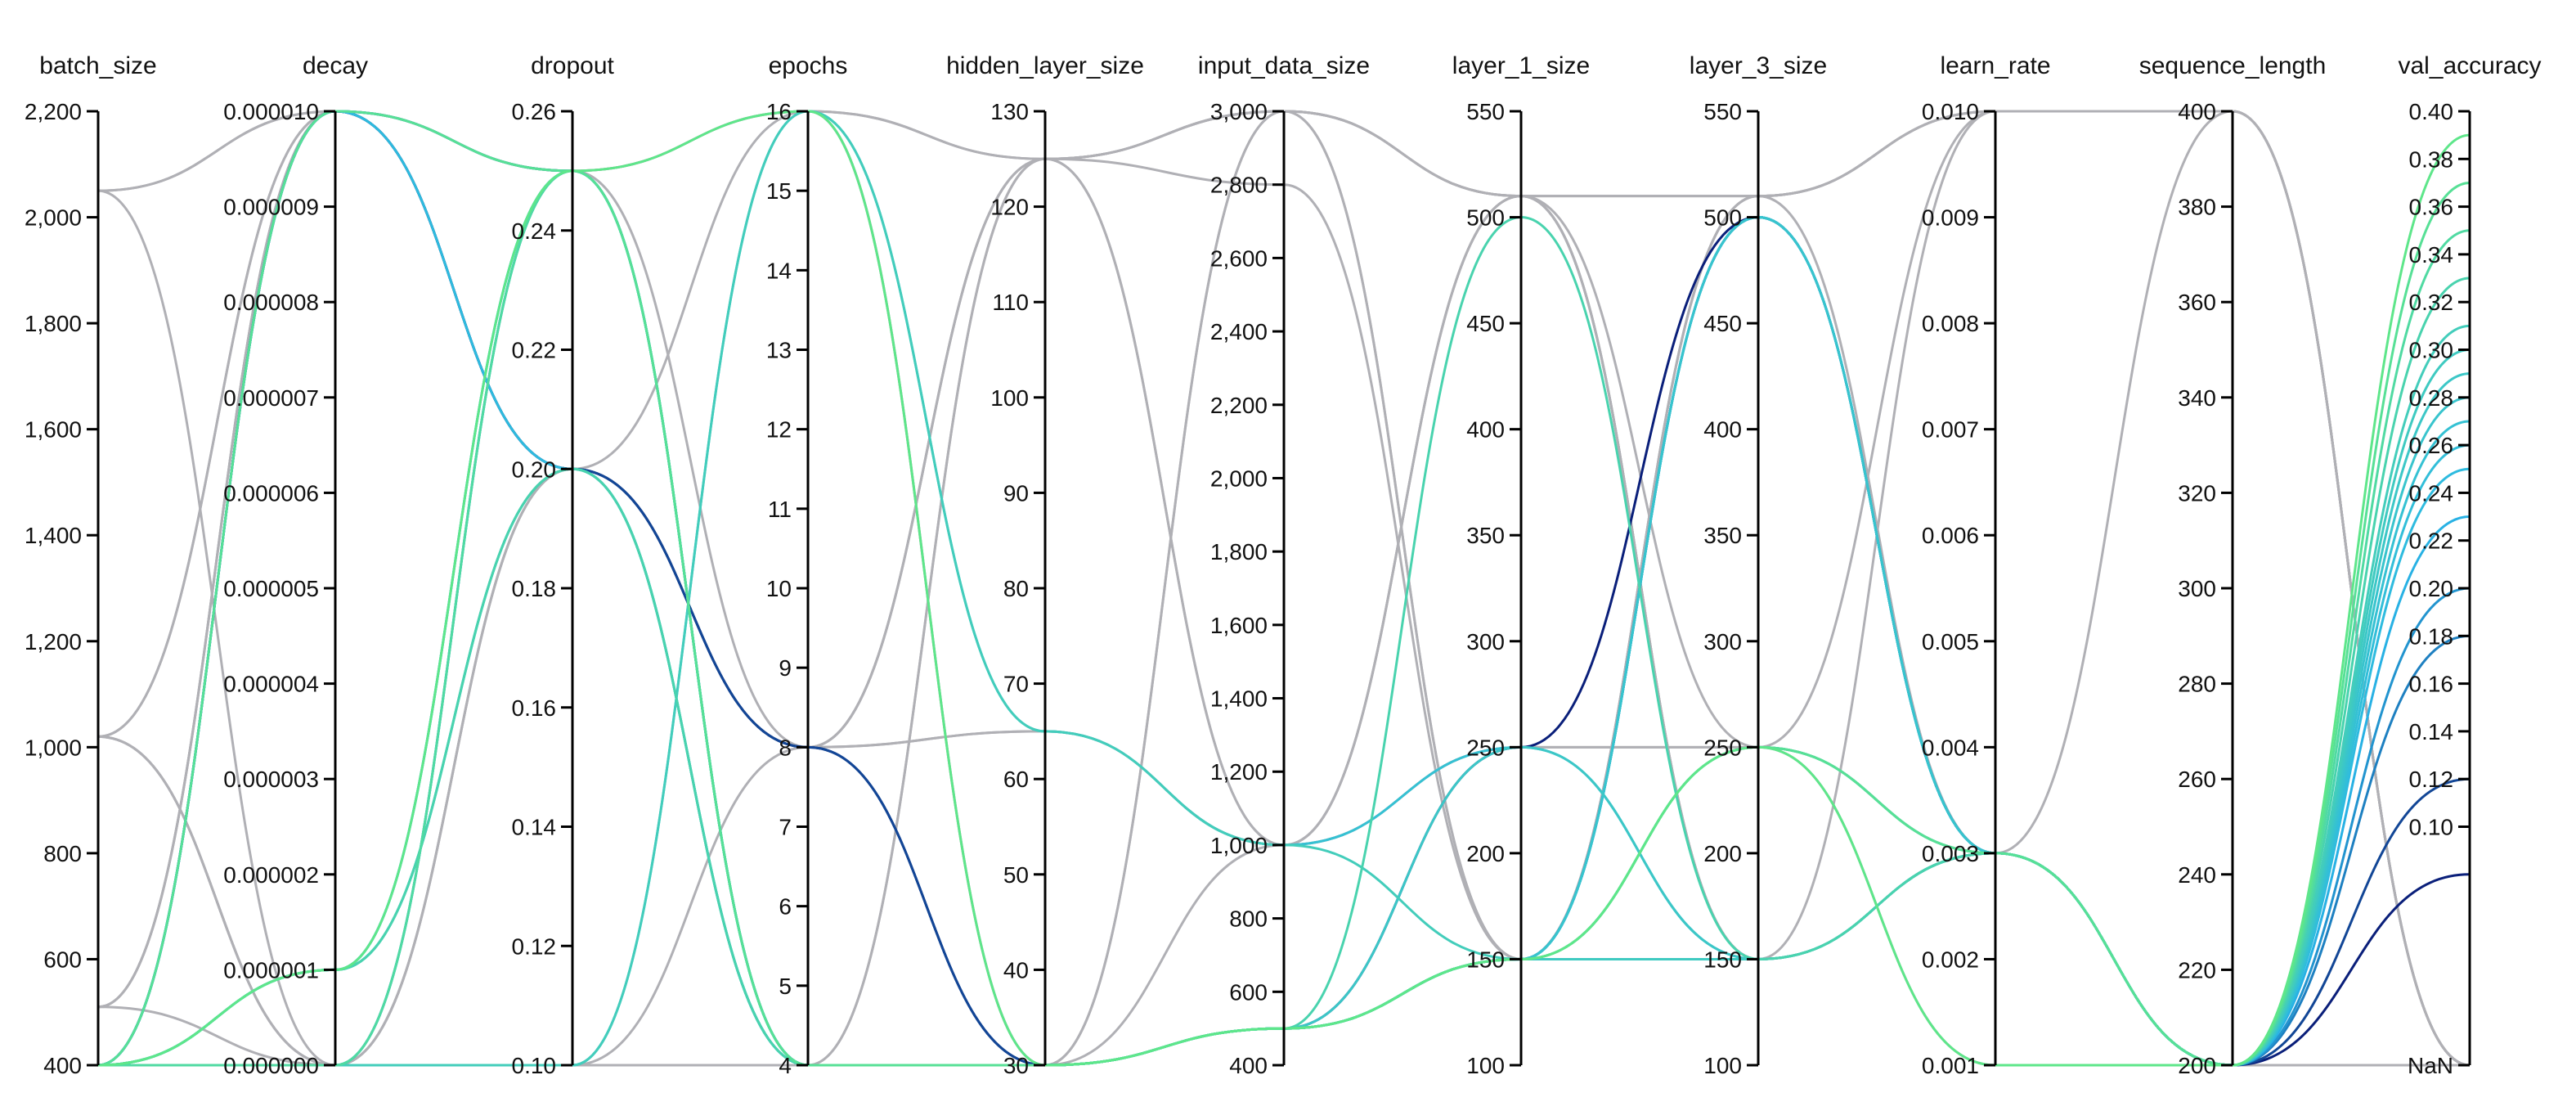 The width and height of the screenshot is (2576, 1102). What do you see at coordinates (2431, 159) in the screenshot?
I see `tick-label: 0.38` at bounding box center [2431, 159].